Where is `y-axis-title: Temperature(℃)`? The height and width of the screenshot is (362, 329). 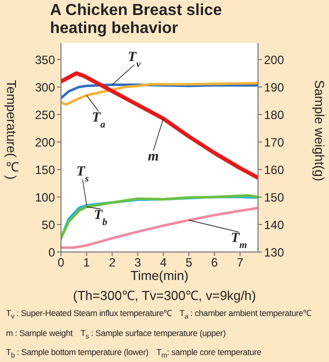 y-axis-title: Temperature(℃) is located at coordinates (11, 131).